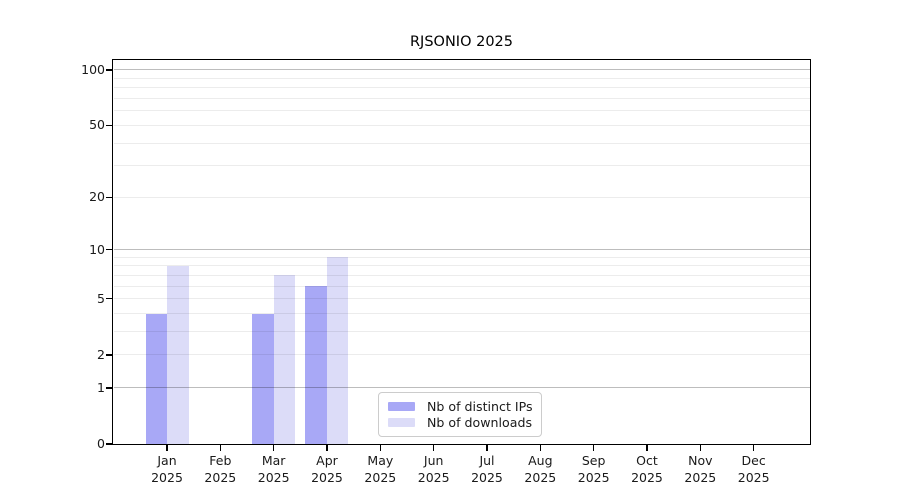  What do you see at coordinates (540, 469) in the screenshot?
I see `x-tick-label: Aug 2025` at bounding box center [540, 469].